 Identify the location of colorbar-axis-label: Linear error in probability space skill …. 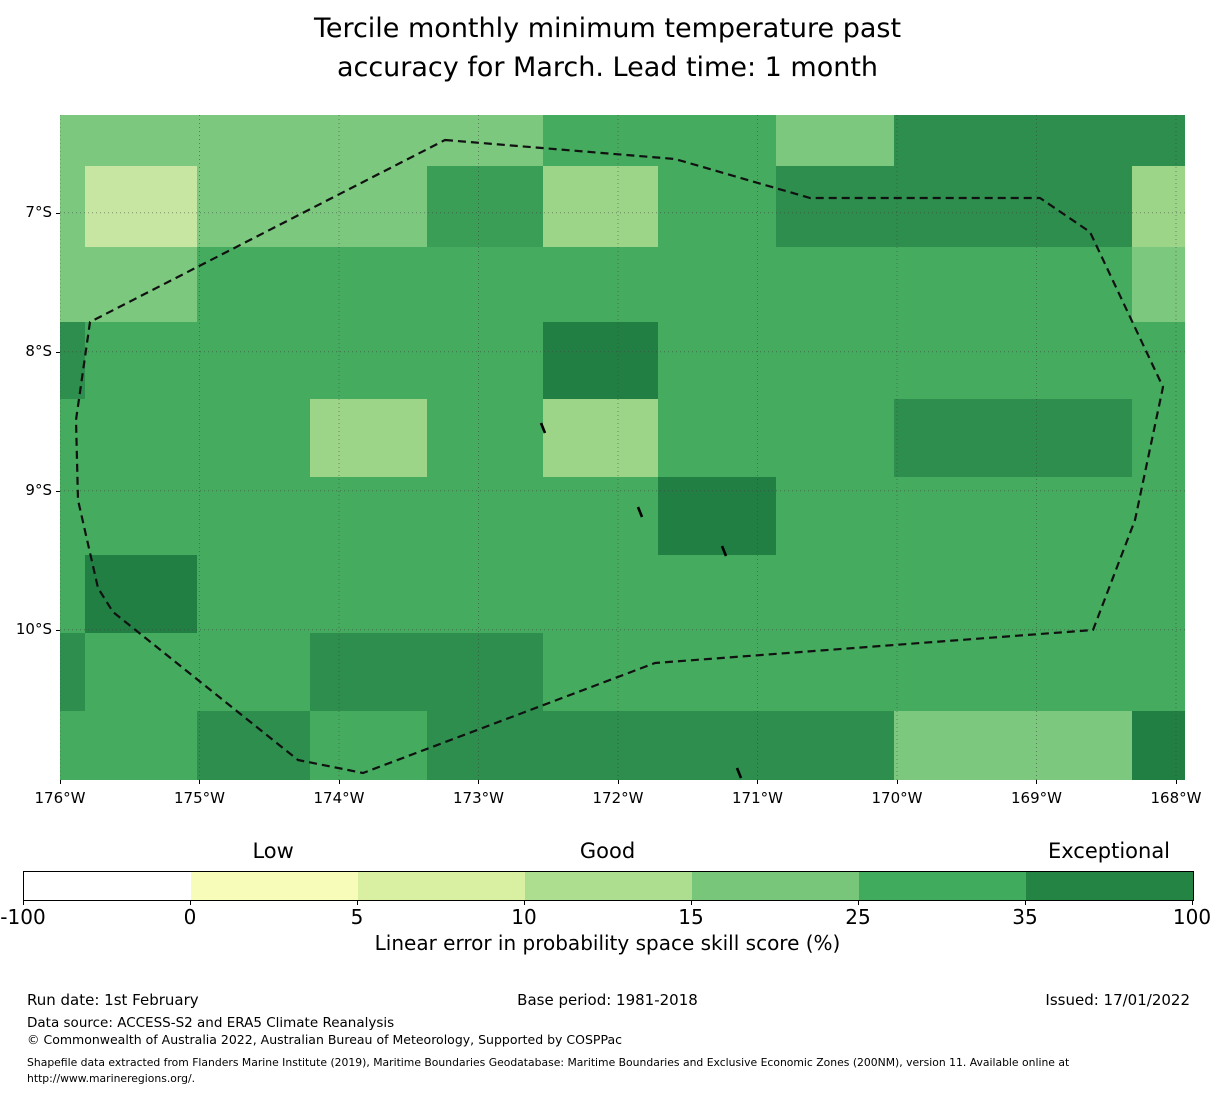
(607, 943).